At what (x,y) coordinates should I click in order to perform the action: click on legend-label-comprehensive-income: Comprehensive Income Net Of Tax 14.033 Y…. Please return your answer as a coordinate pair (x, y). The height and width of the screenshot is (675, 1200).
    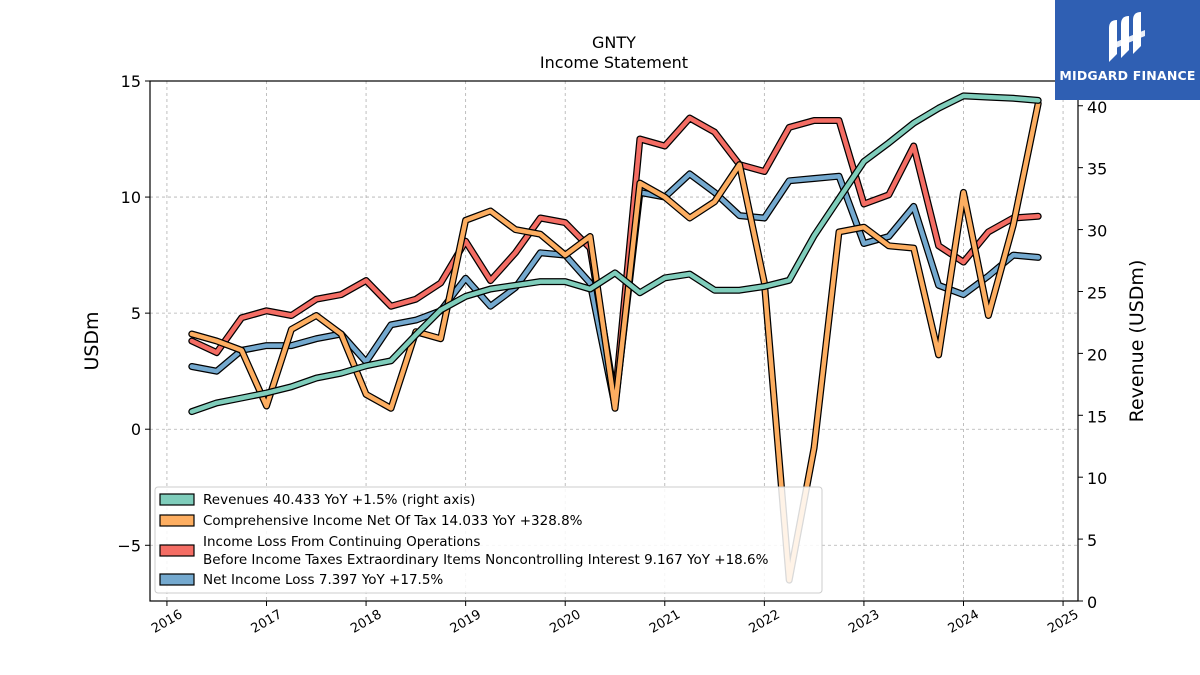
    Looking at the image, I should click on (393, 521).